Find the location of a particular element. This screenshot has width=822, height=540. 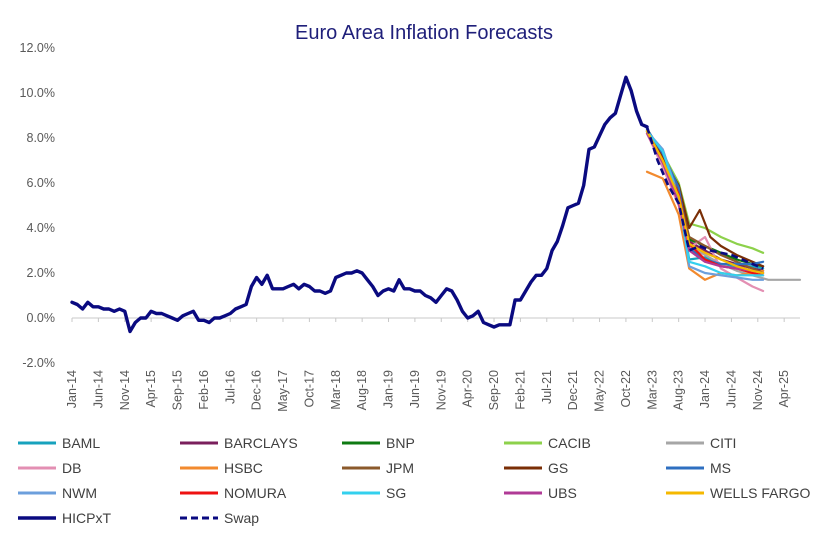

x-tick-label: Sep-20 is located at coordinates (494, 390).